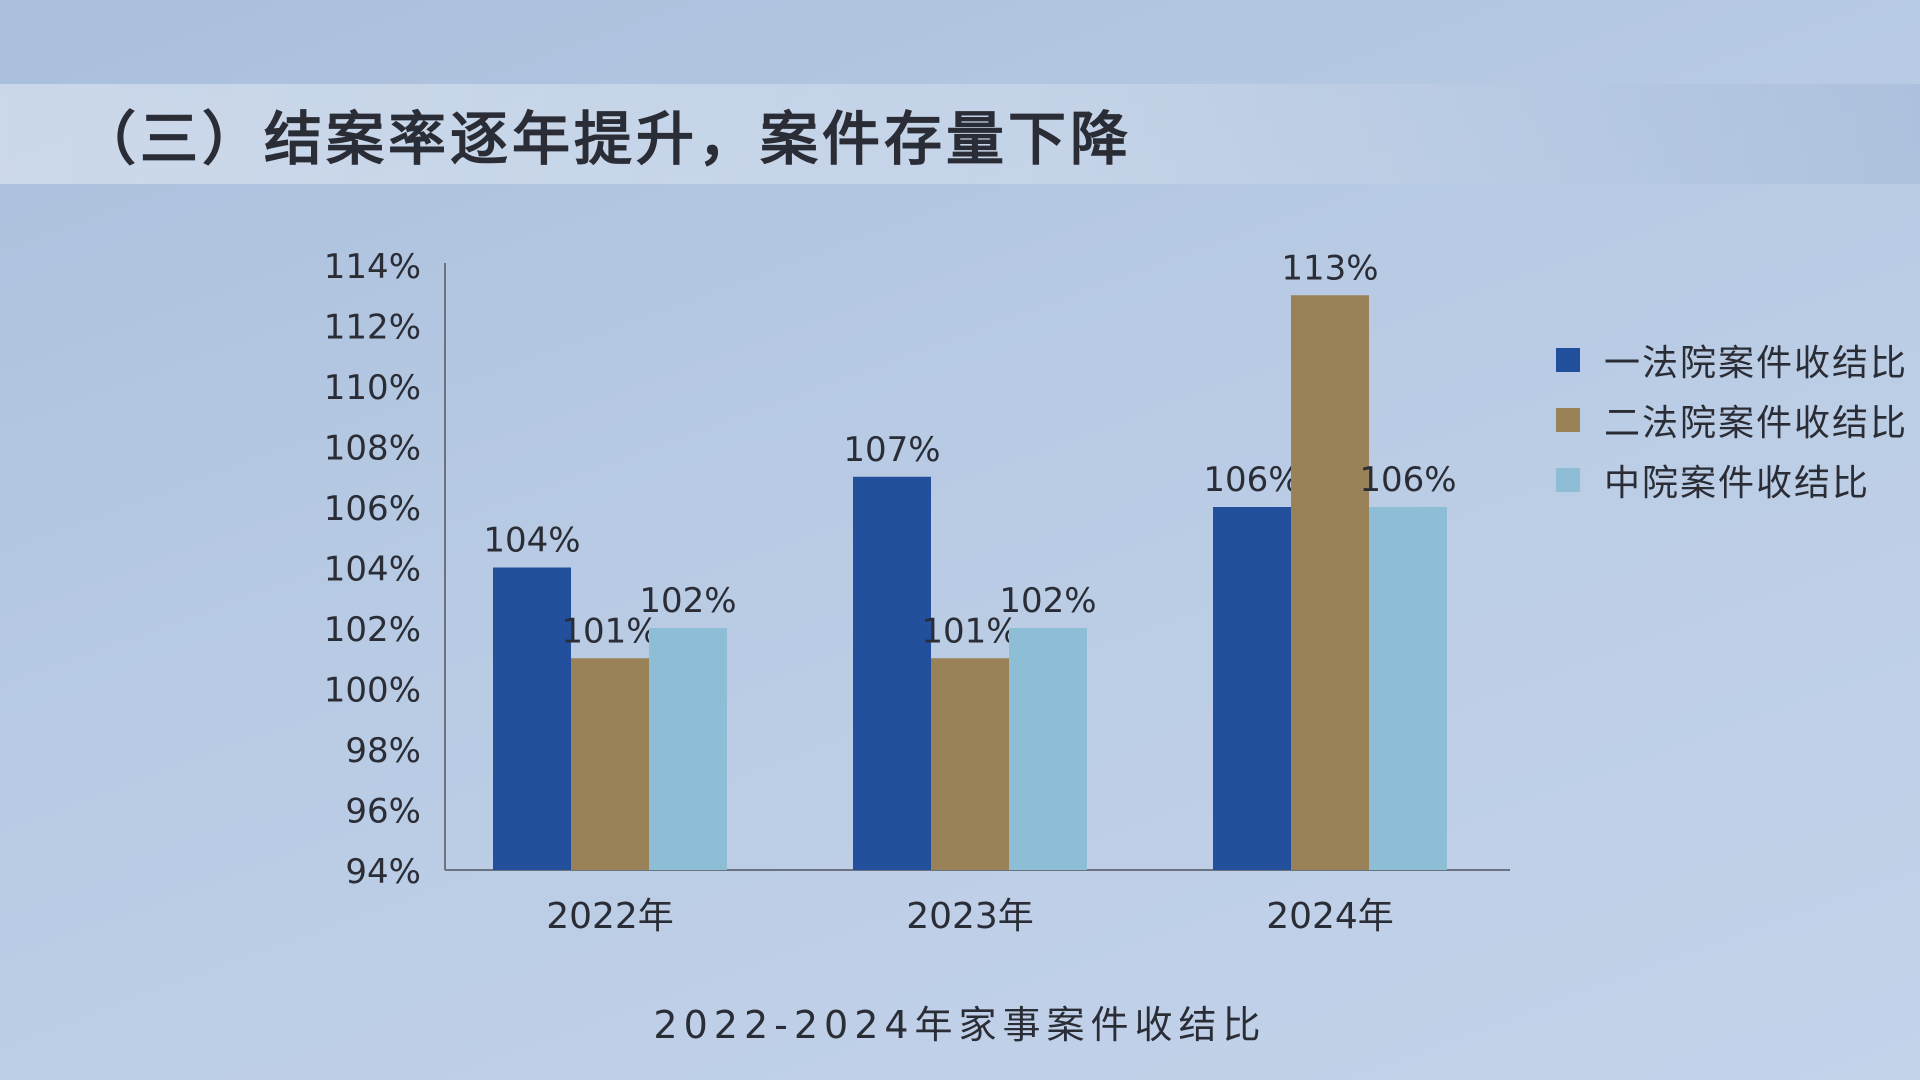 The height and width of the screenshot is (1080, 1920). I want to click on y-tick-label: 114%, so click(372, 267).